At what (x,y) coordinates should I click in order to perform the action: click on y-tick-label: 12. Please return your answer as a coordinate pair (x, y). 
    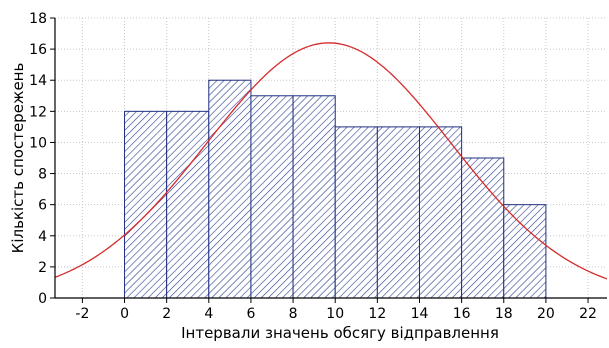
    Looking at the image, I should click on (38, 112).